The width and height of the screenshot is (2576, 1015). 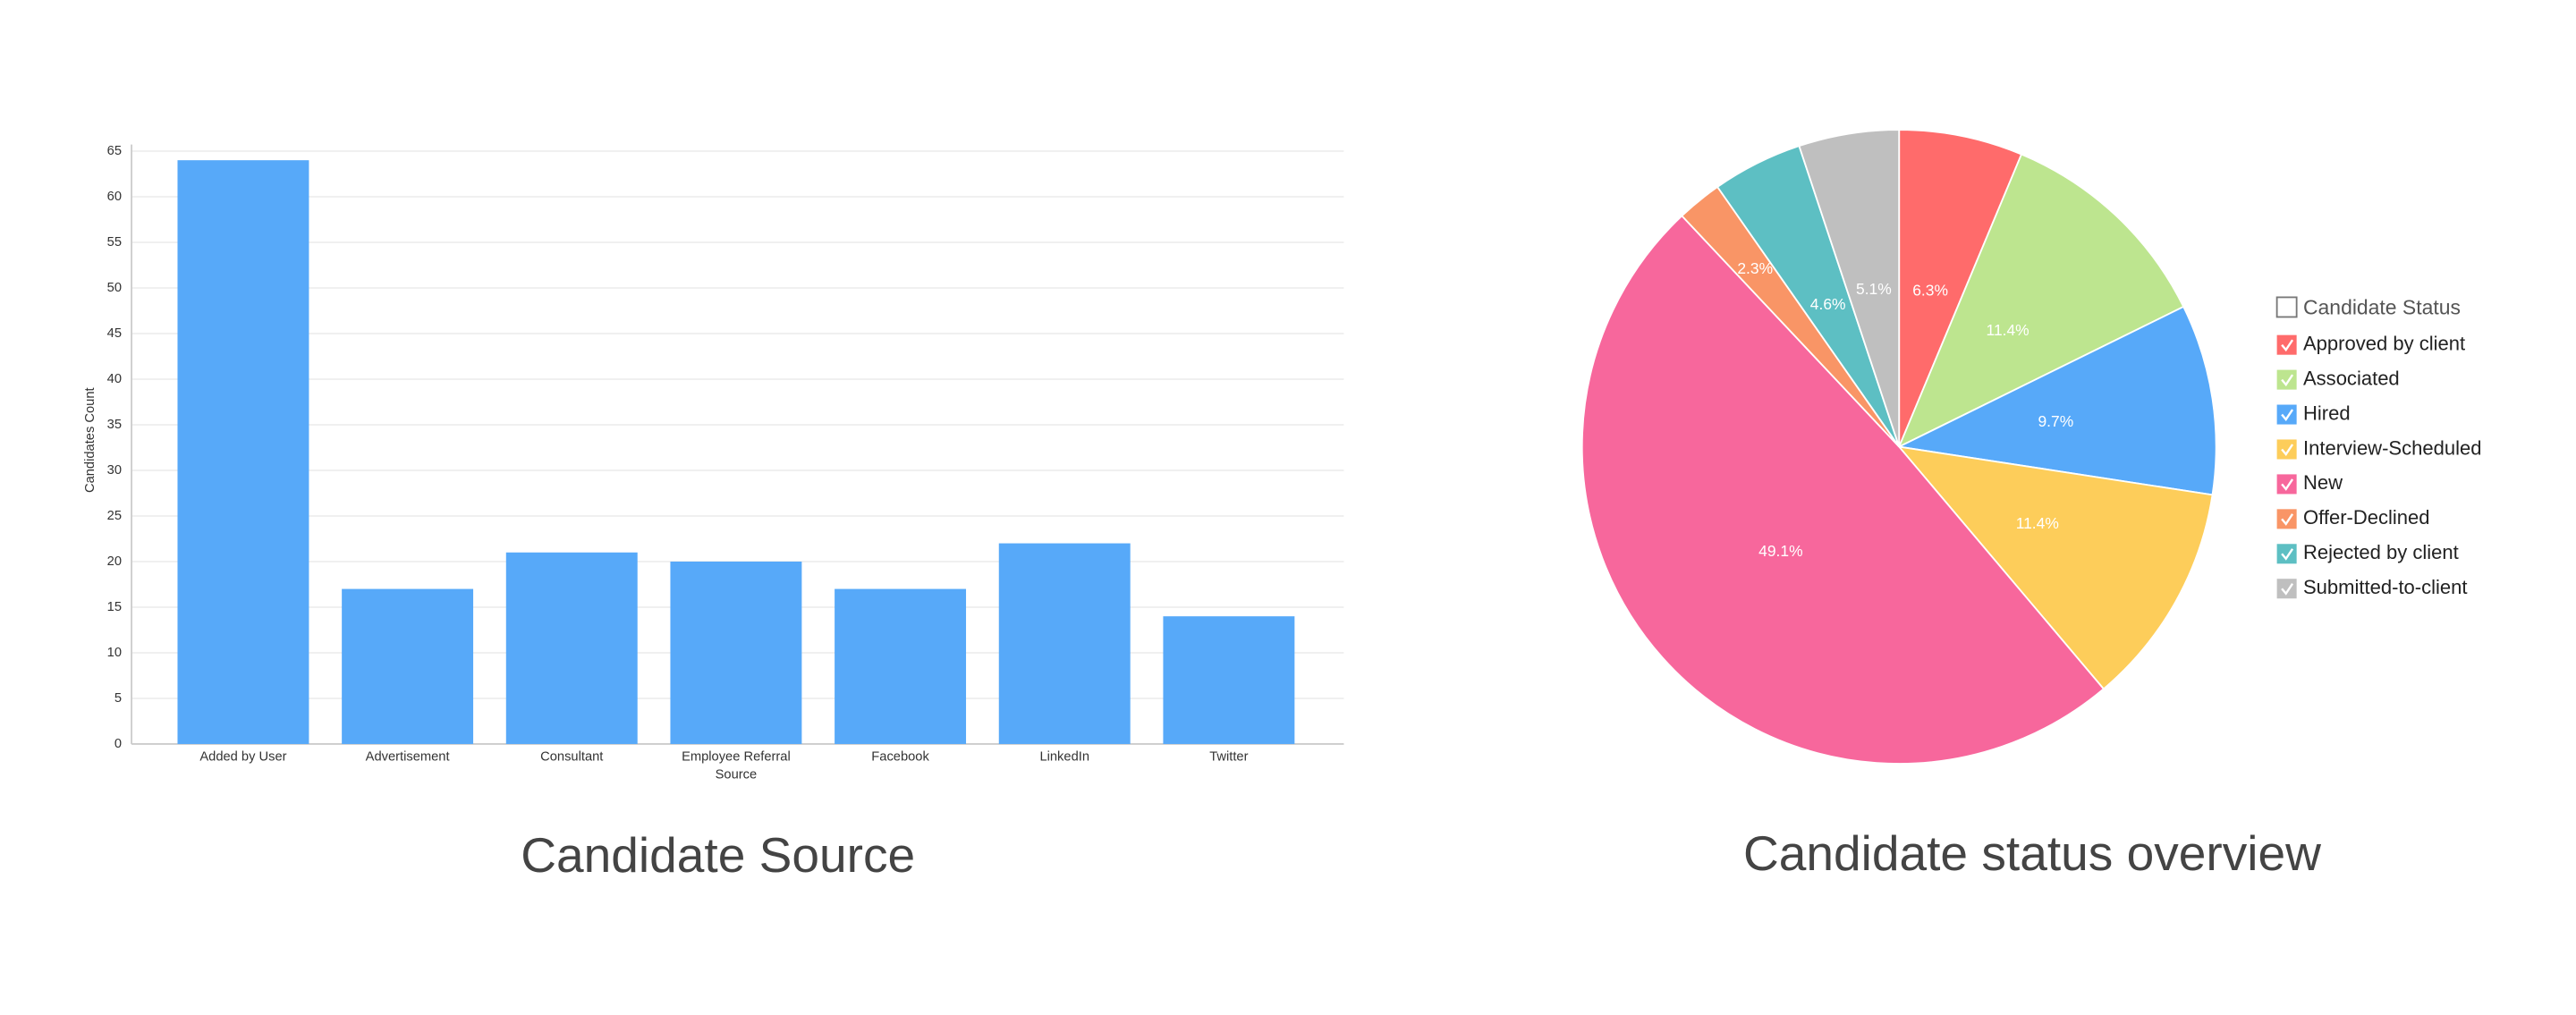 What do you see at coordinates (737, 775) in the screenshot?
I see `x-axis-label: Source` at bounding box center [737, 775].